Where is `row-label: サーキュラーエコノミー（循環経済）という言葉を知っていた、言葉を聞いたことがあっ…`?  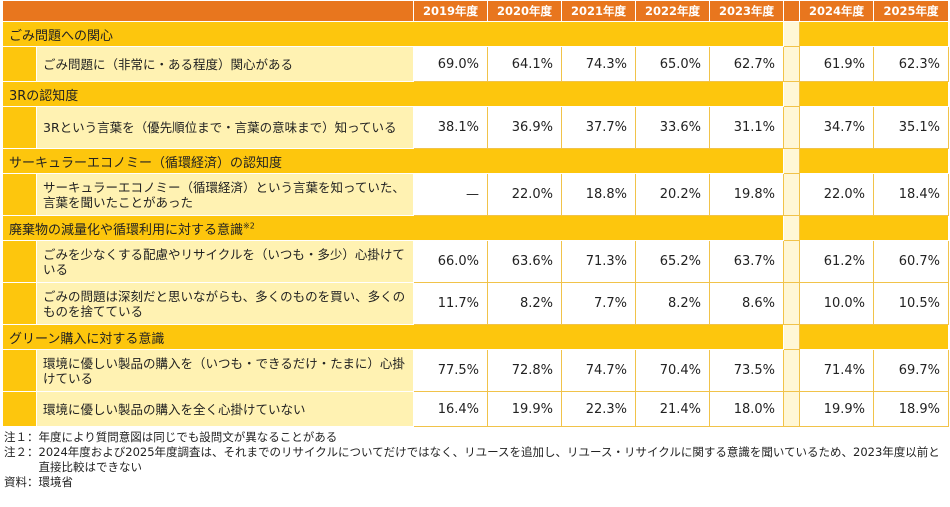
row-label: サーキュラーエコノミー（循環経済）という言葉を知っていた、言葉を聞いたことがあっ… is located at coordinates (225, 194).